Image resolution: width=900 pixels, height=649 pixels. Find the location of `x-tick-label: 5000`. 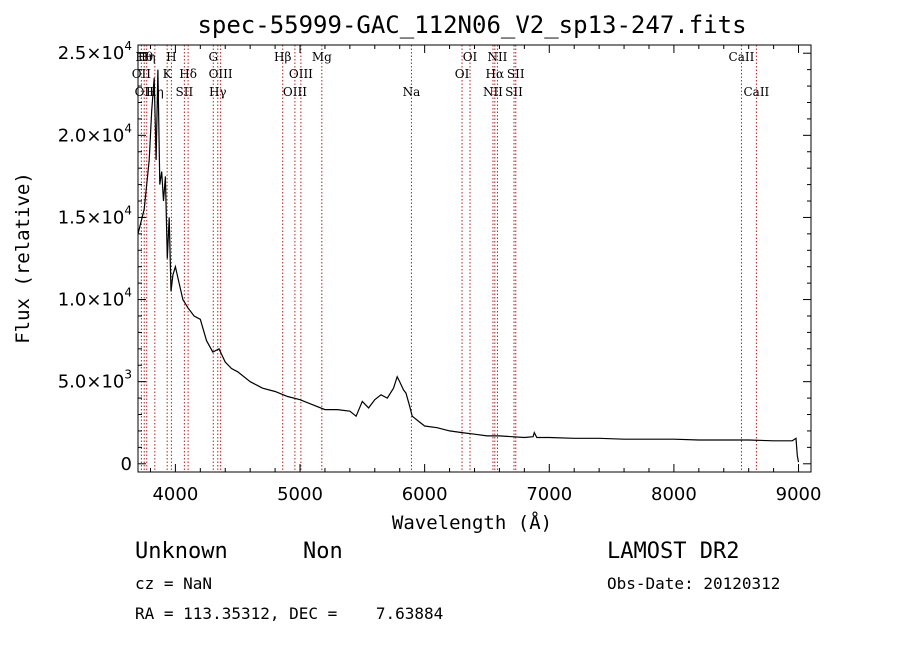

x-tick-label: 5000 is located at coordinates (300, 494).